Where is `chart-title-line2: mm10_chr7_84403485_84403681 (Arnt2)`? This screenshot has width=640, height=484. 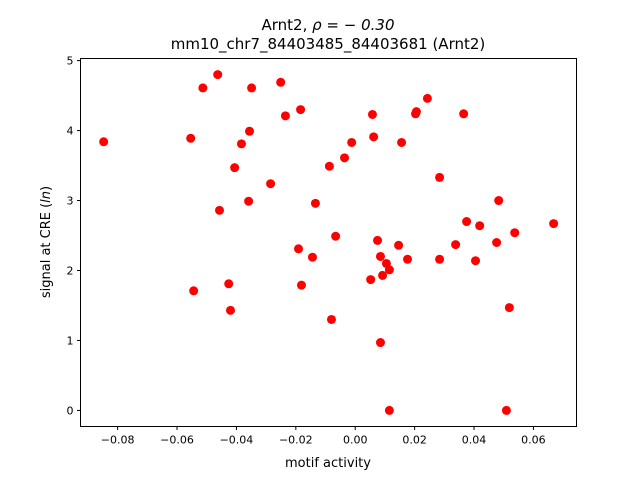 chart-title-line2: mm10_chr7_84403485_84403681 (Arnt2) is located at coordinates (328, 44).